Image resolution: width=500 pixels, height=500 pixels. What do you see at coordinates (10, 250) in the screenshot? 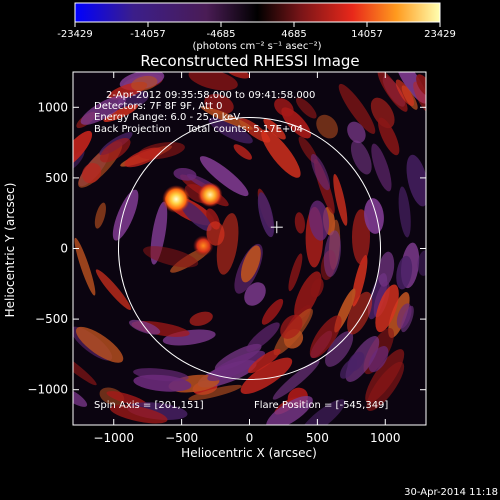
I see `y-axis-label: Heliocentric Y (arcsec)` at bounding box center [10, 250].